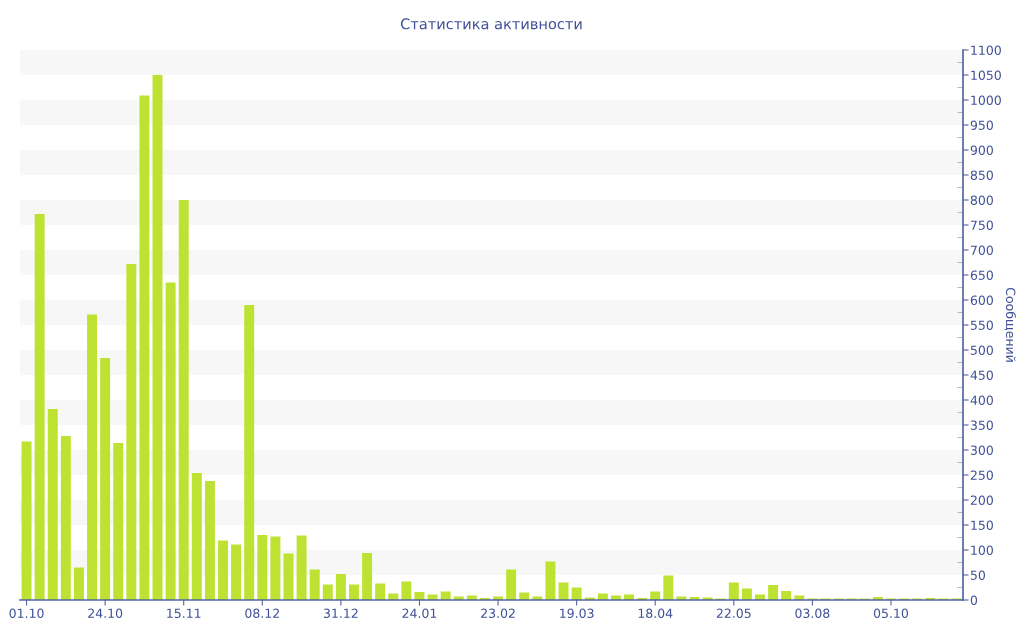 This screenshot has width=1024, height=640. Describe the element at coordinates (981, 250) in the screenshot. I see `y-tick-label: 700` at that location.